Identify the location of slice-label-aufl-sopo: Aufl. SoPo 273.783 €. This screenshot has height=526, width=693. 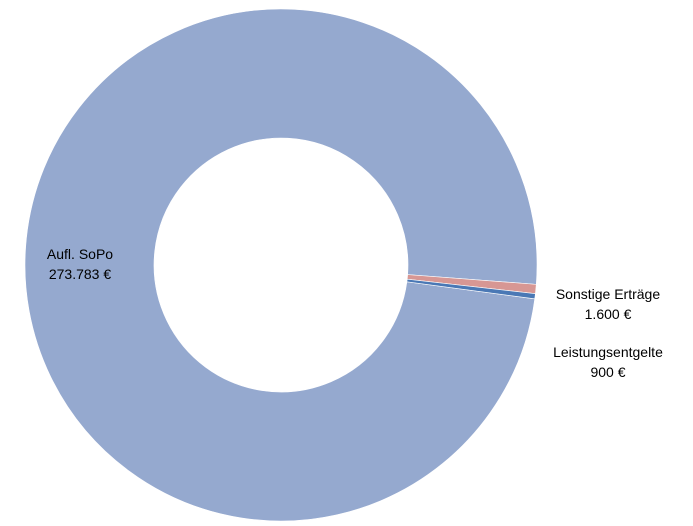
(80, 264).